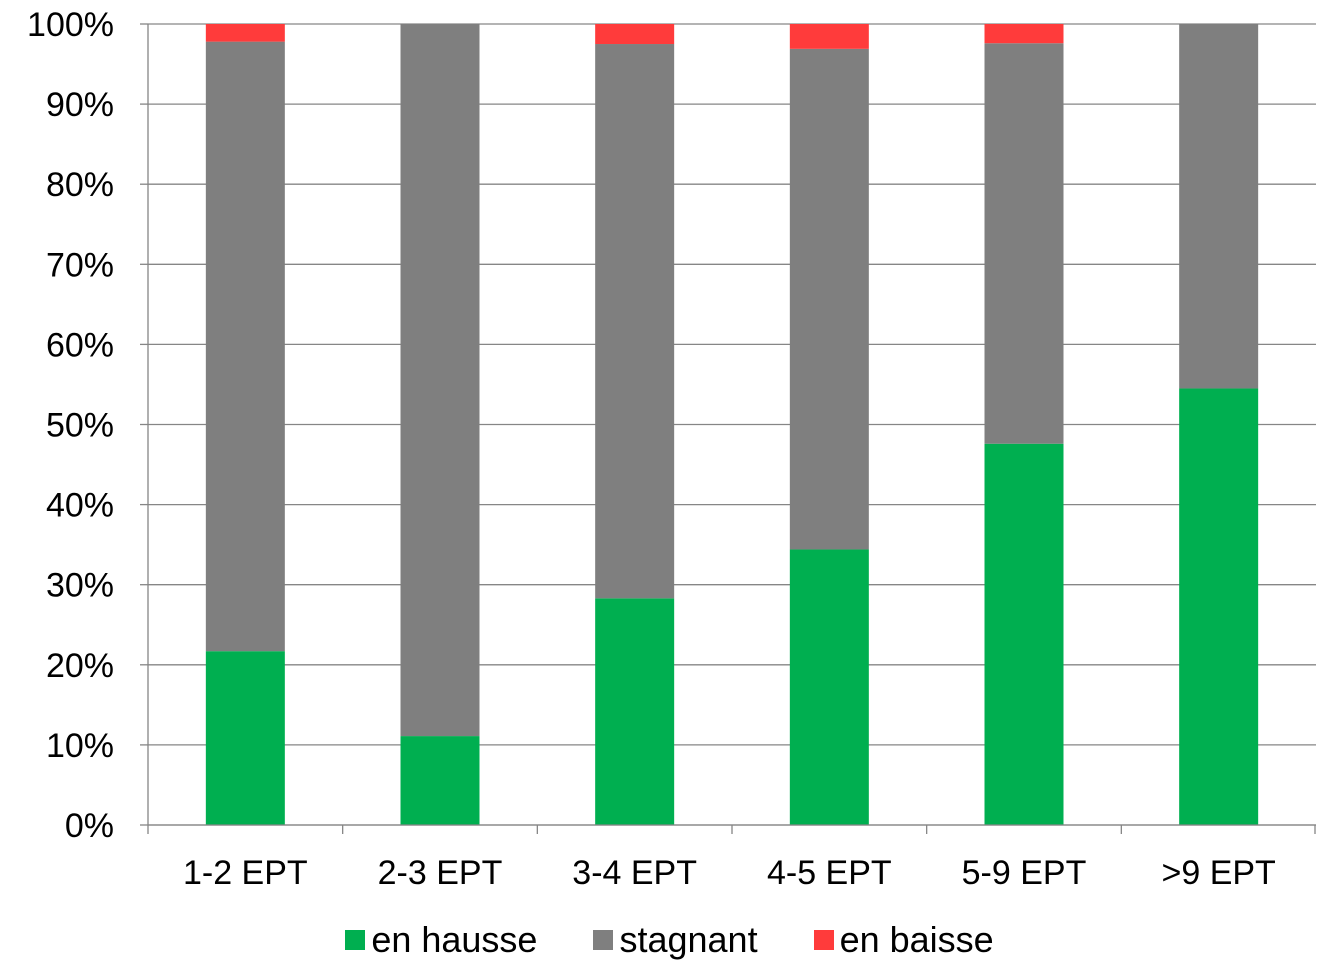 This screenshot has width=1317, height=962. I want to click on legend: en hausse stagnant en baisse, so click(658, 940).